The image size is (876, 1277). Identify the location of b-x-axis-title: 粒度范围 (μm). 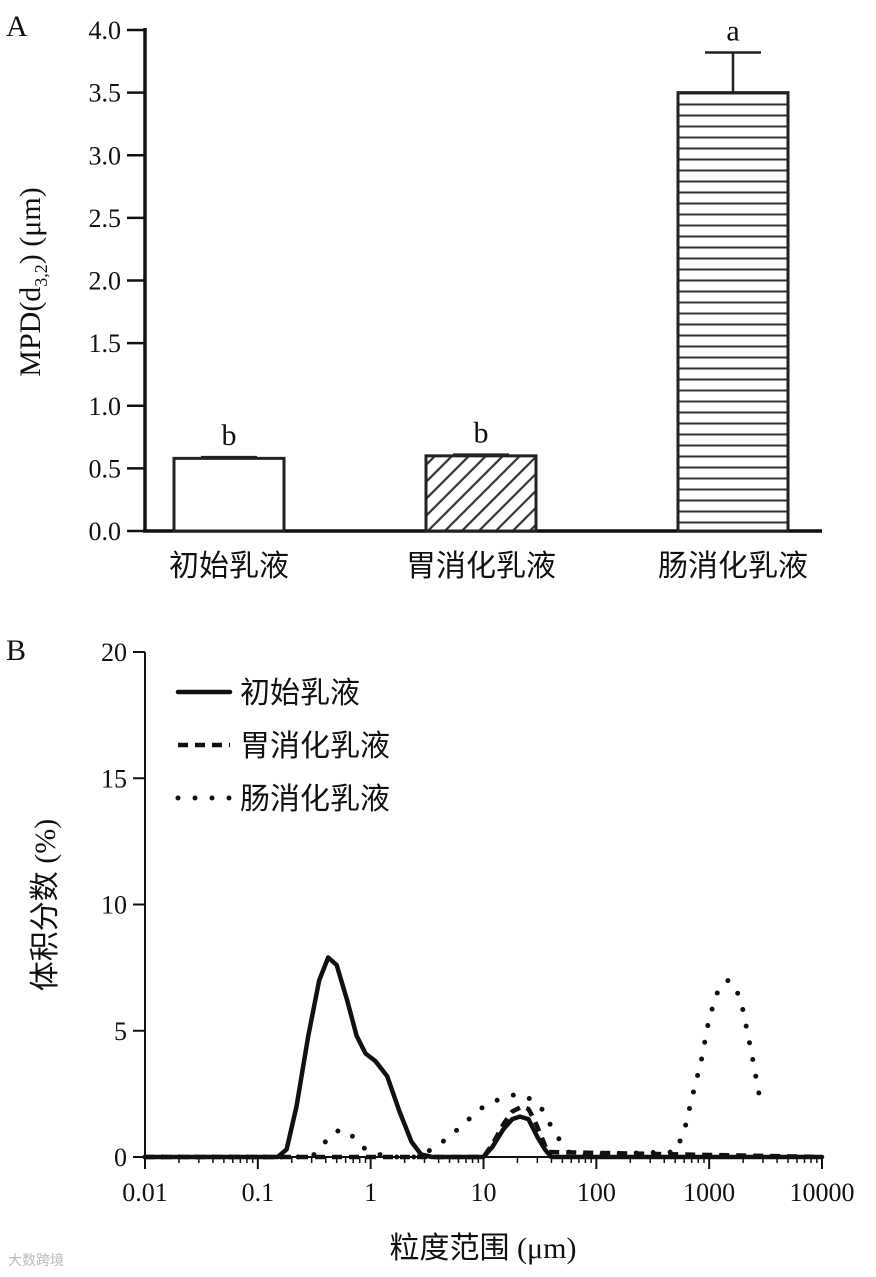
(483, 1248).